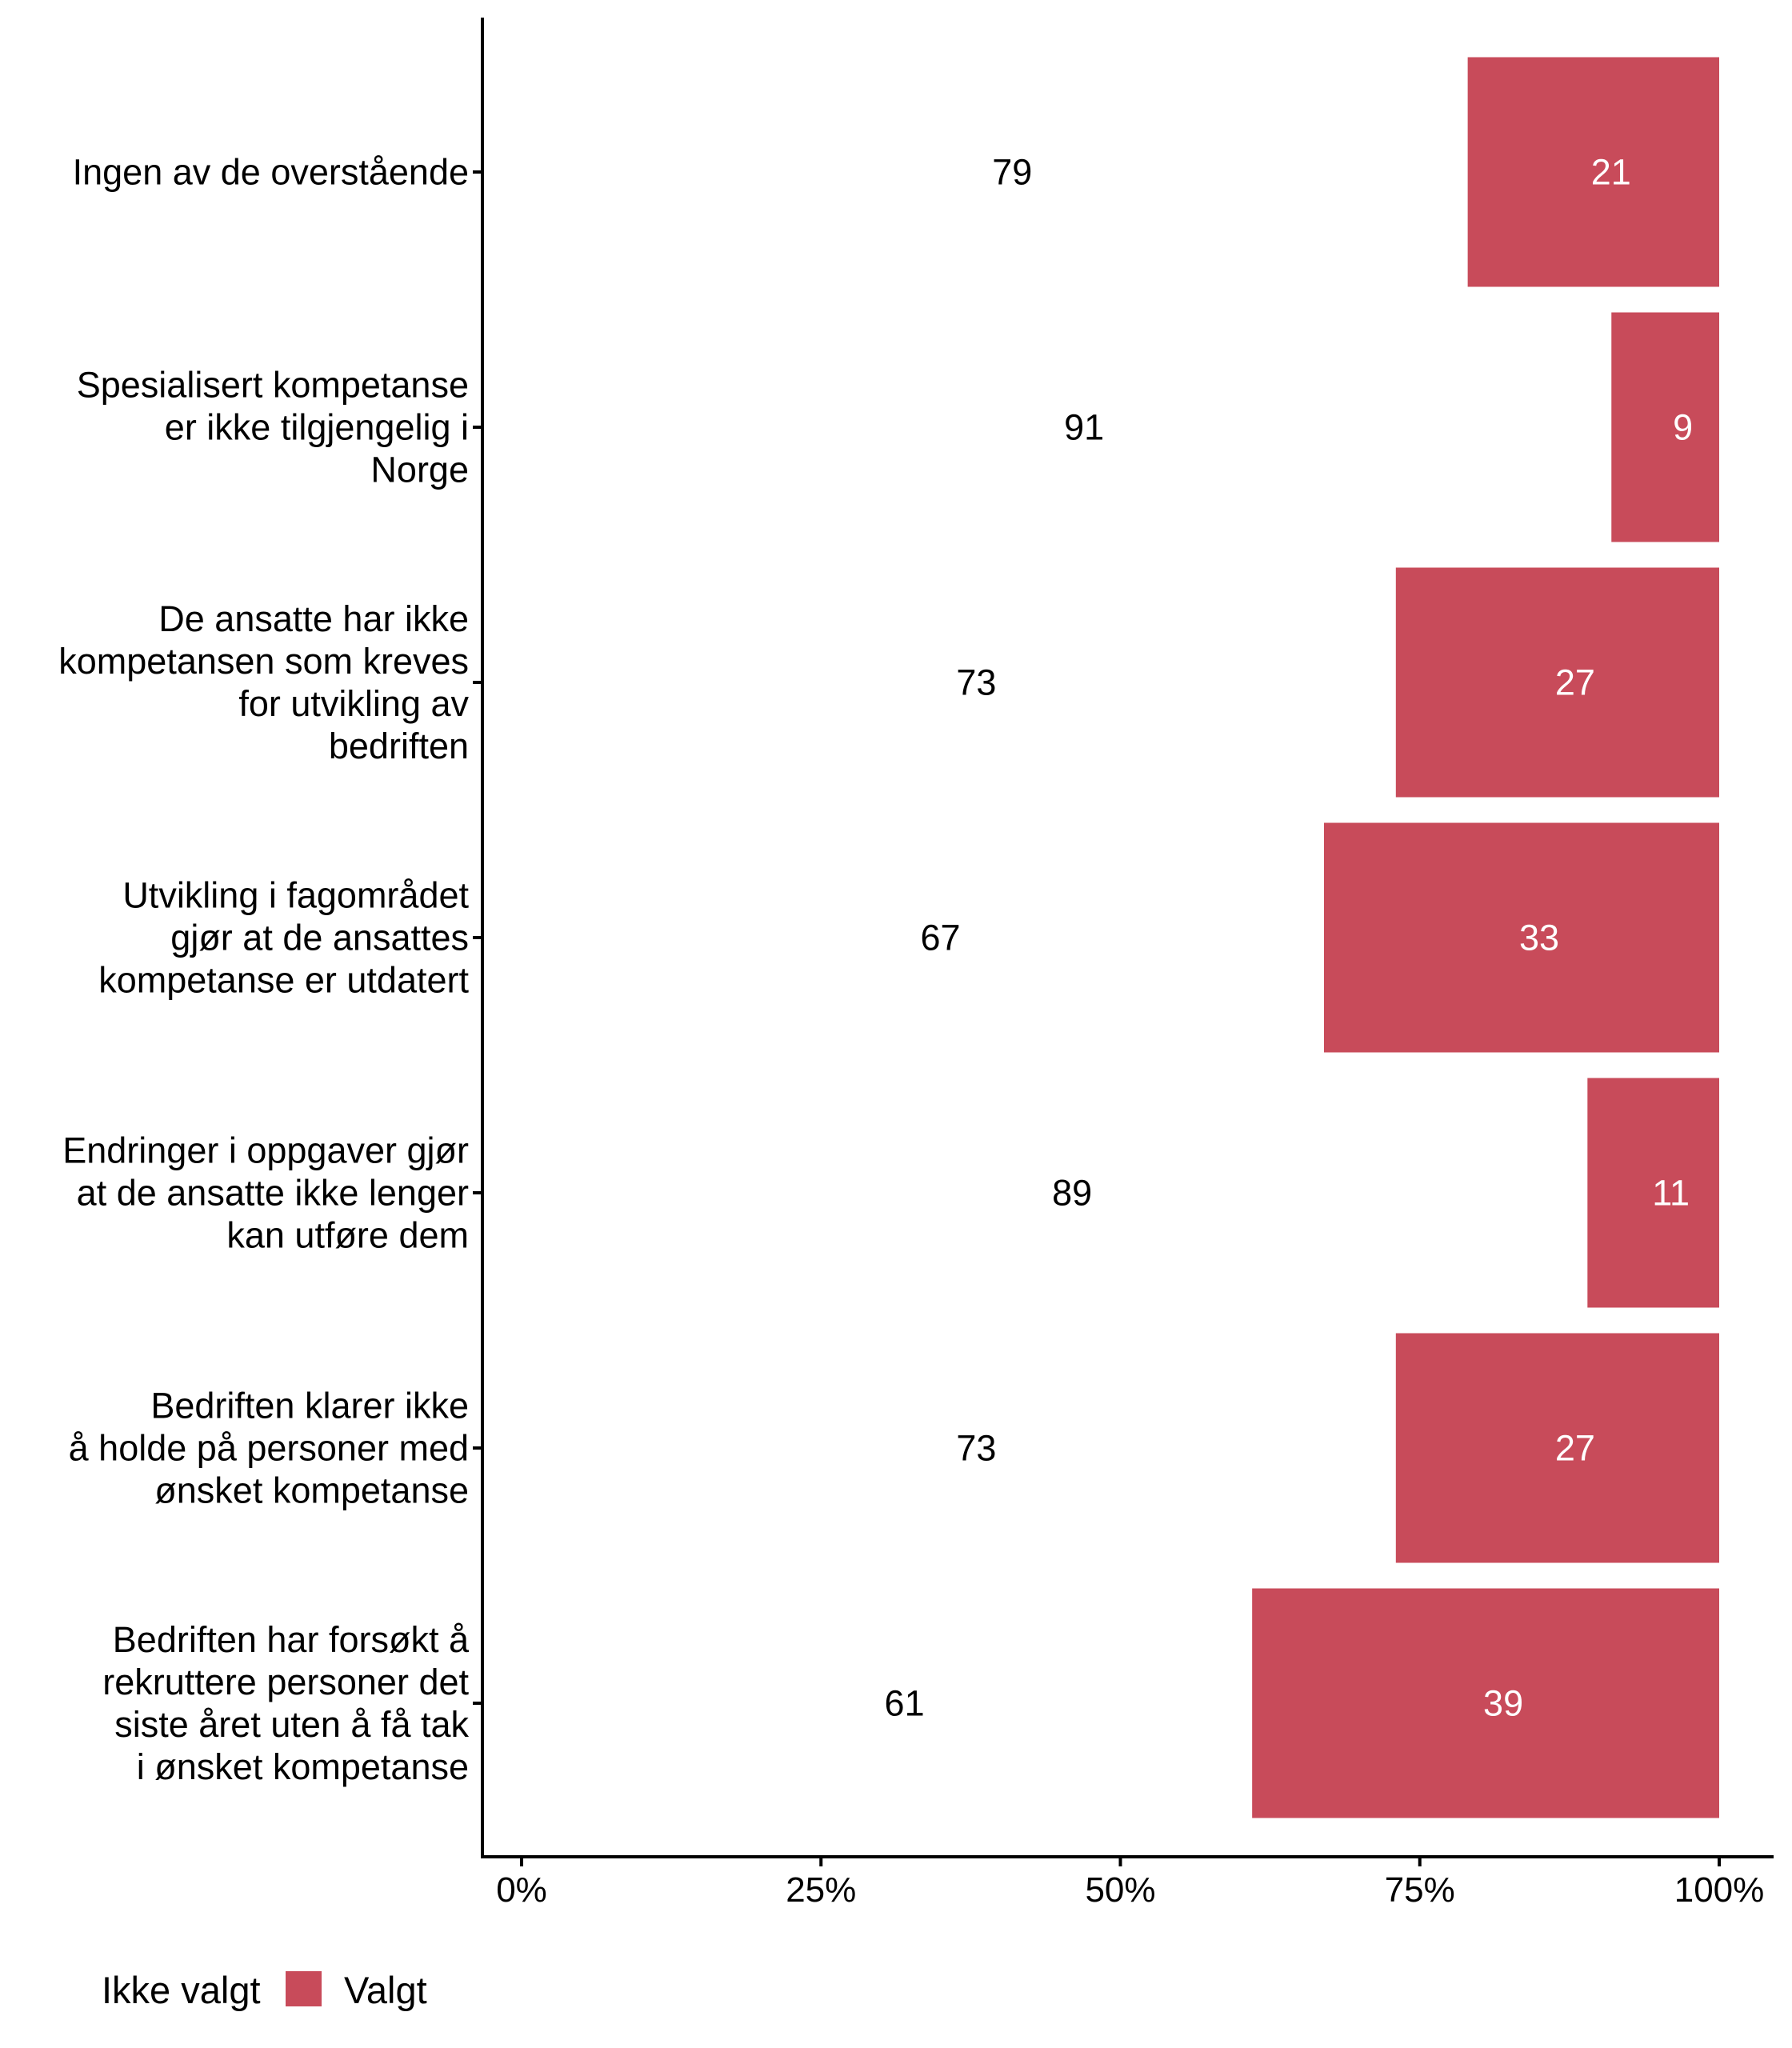 Image resolution: width=1792 pixels, height=2048 pixels. What do you see at coordinates (309, 1406) in the screenshot?
I see `category-label-line: Bedriften klarer ikke` at bounding box center [309, 1406].